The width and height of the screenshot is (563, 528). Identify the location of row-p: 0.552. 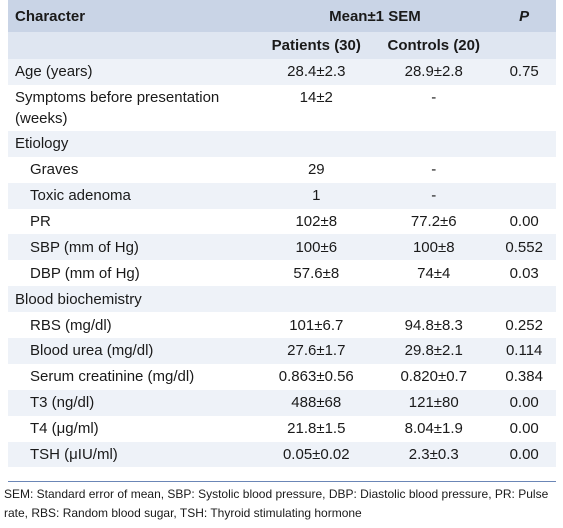
(524, 247).